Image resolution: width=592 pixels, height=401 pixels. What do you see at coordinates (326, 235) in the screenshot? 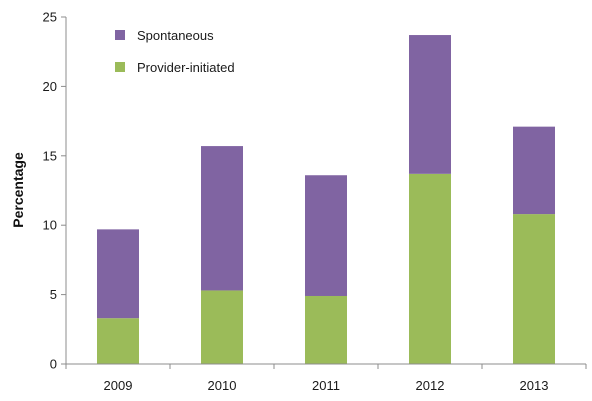
I see `bar-spontaneous-2011` at bounding box center [326, 235].